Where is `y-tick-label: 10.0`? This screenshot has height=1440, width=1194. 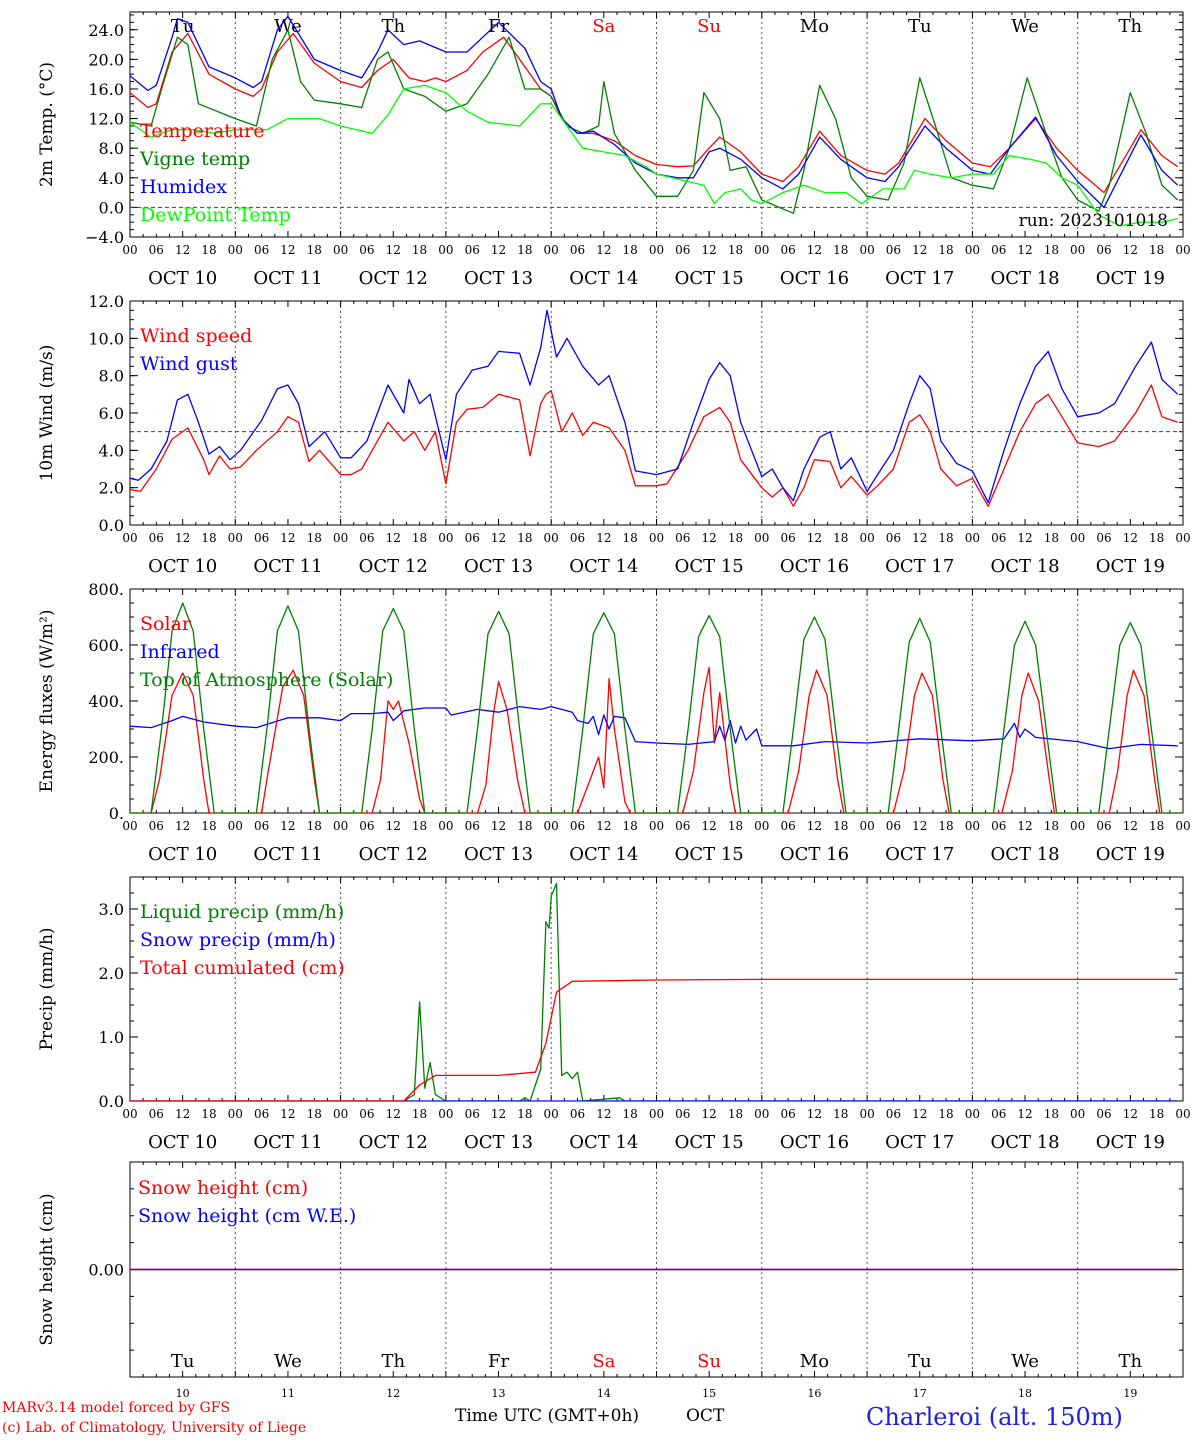
y-tick-label: 10.0 is located at coordinates (106, 338).